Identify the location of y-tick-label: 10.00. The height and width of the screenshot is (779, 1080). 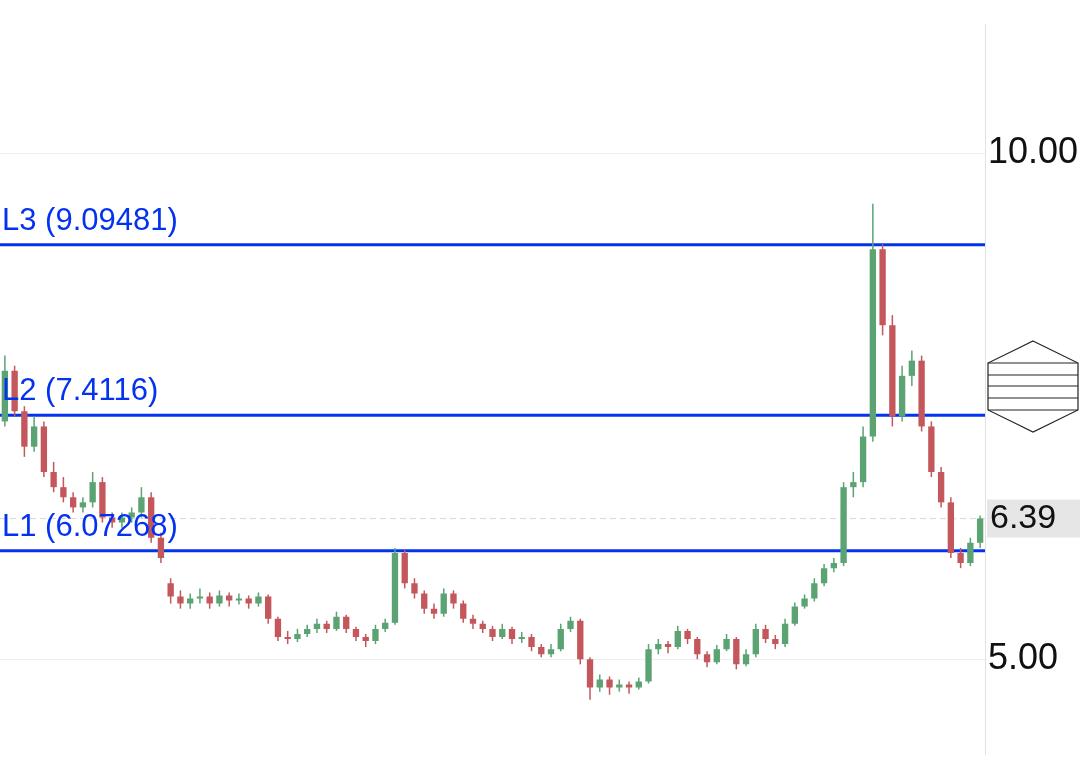
(1033, 151).